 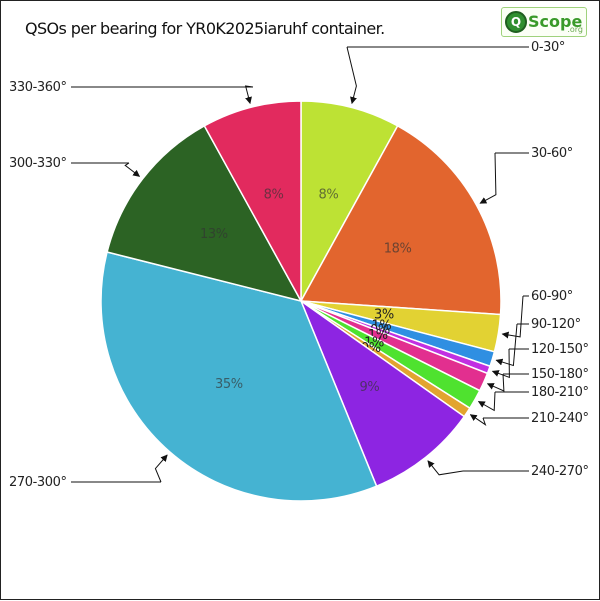 I want to click on slice-category-label: 210-240°, so click(x=560, y=418).